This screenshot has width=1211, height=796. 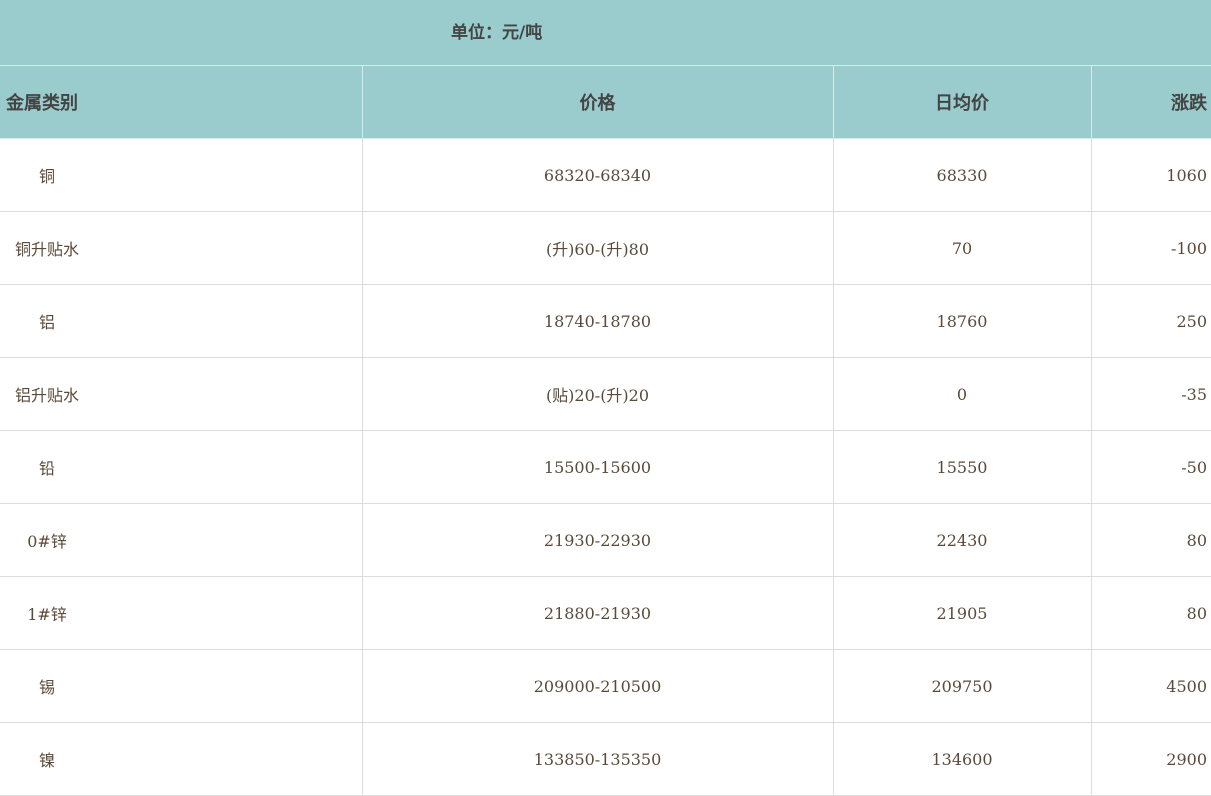 What do you see at coordinates (597, 394) in the screenshot?
I see `price-cell: (贴)20-(升)20` at bounding box center [597, 394].